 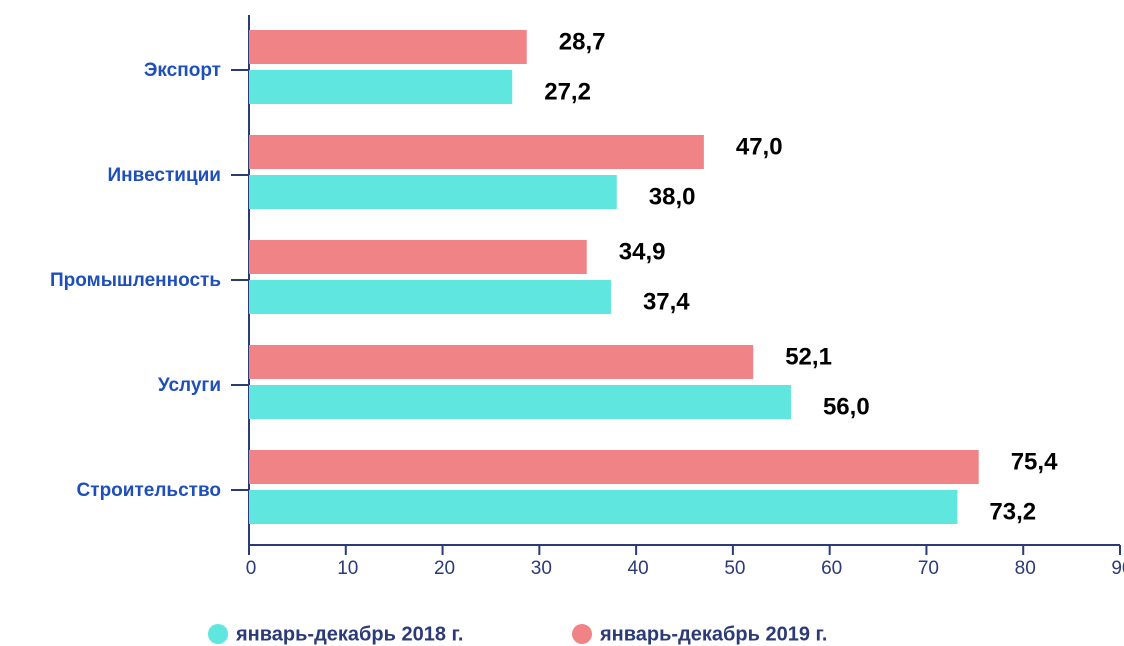 I want to click on value-label: 47,0, so click(x=759, y=146).